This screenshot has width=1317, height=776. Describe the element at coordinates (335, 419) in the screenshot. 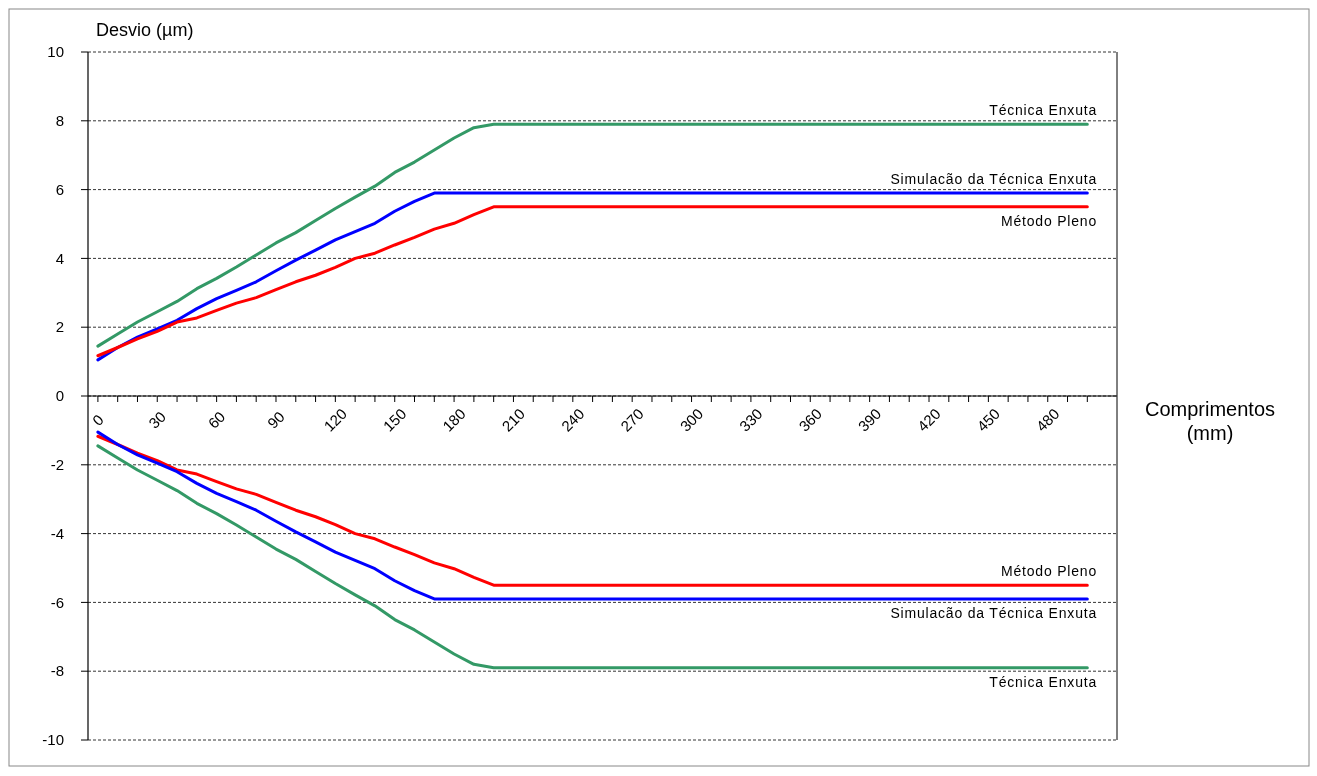

I see `x-tick-label: 120` at that location.